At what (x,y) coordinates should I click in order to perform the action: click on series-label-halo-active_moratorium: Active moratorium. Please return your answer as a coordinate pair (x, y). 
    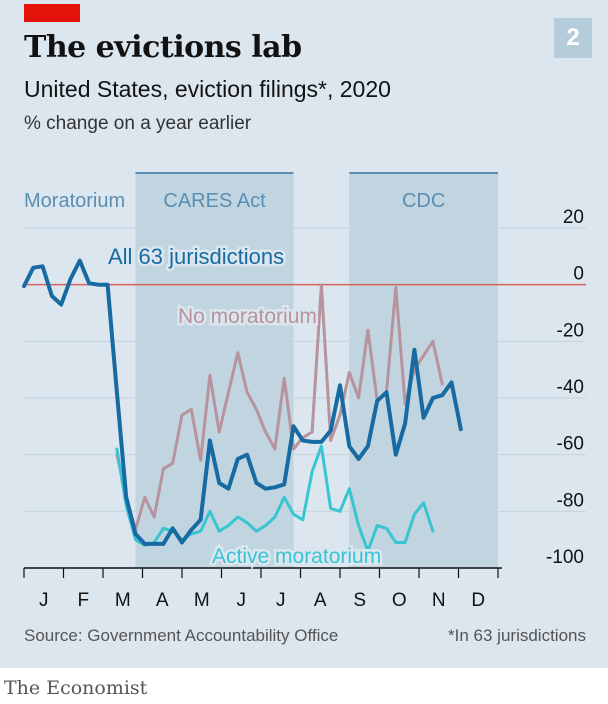
    Looking at the image, I should click on (296, 556).